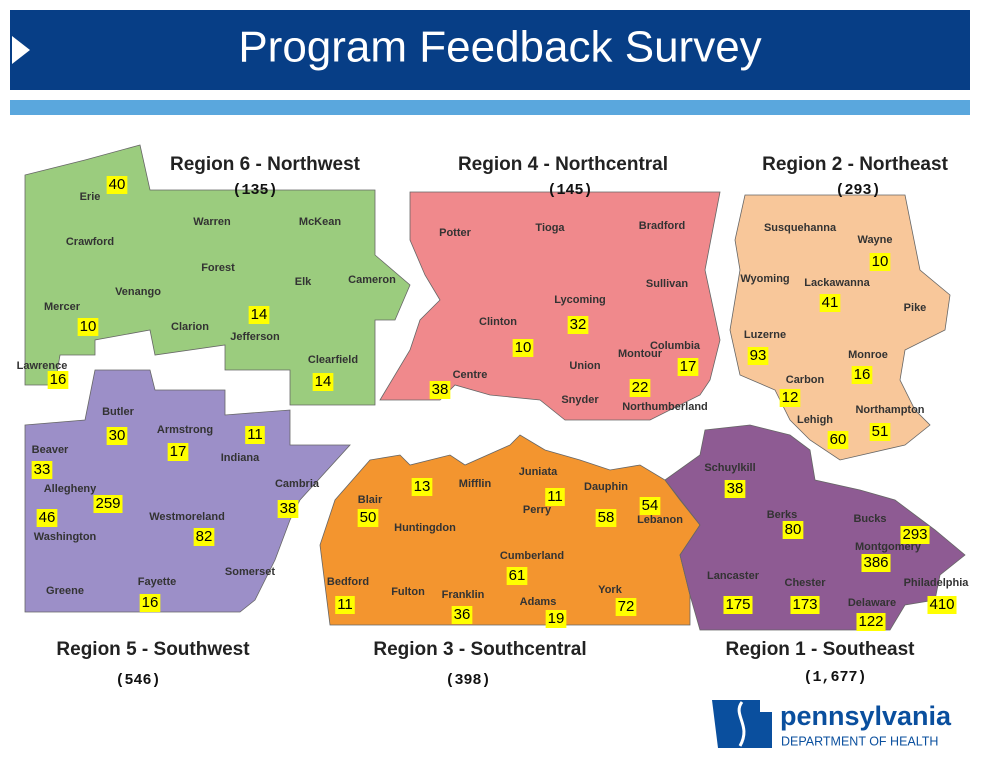  Describe the element at coordinates (665, 407) in the screenshot. I see `county-name: Northumberland` at that location.